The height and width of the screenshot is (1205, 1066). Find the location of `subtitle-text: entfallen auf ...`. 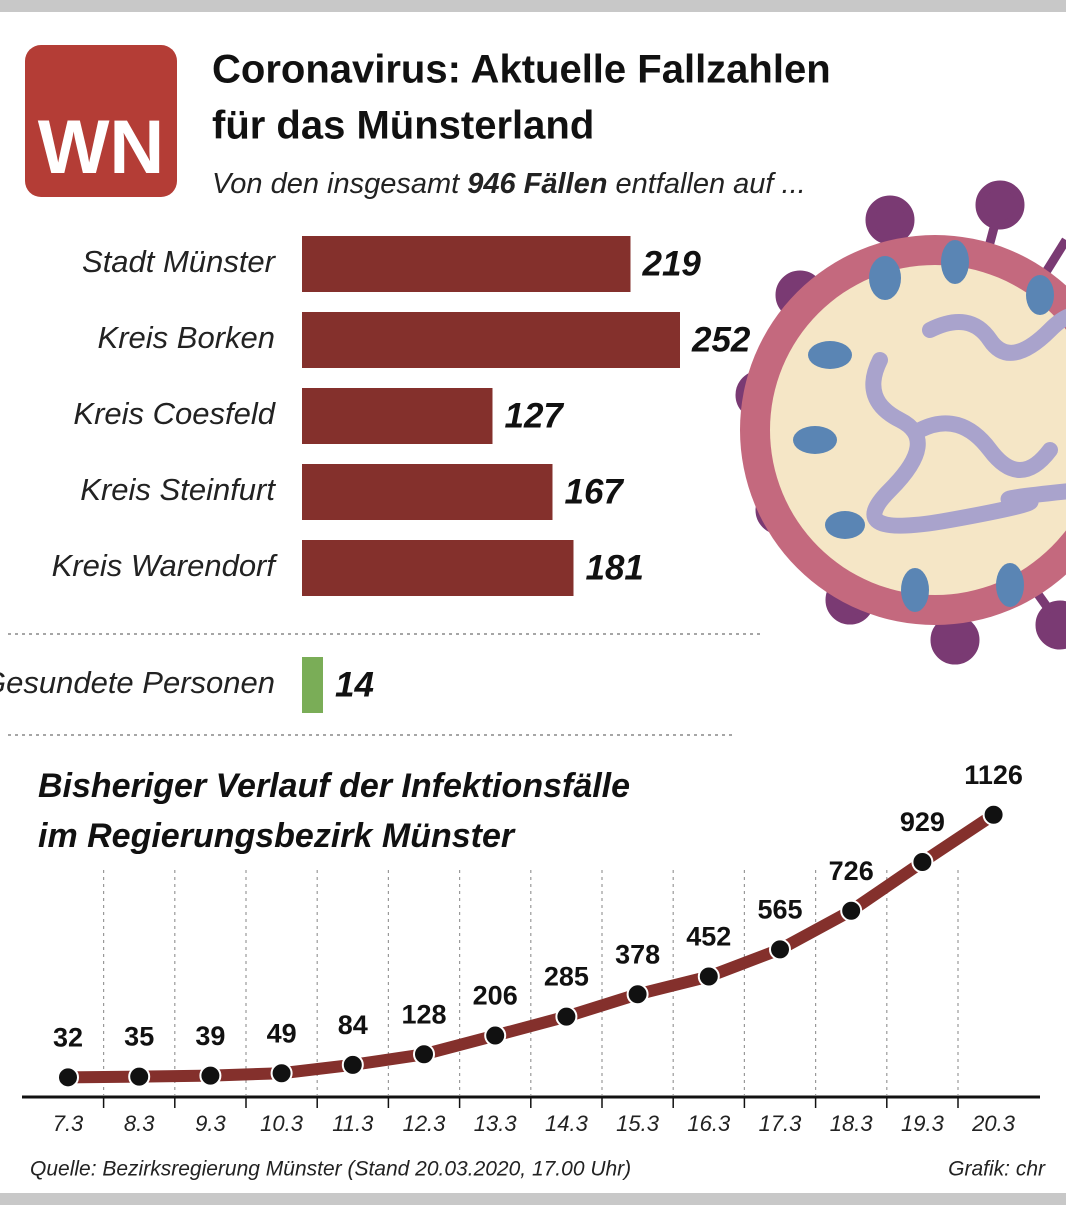

subtitle-text: entfallen auf ... is located at coordinates (710, 184).